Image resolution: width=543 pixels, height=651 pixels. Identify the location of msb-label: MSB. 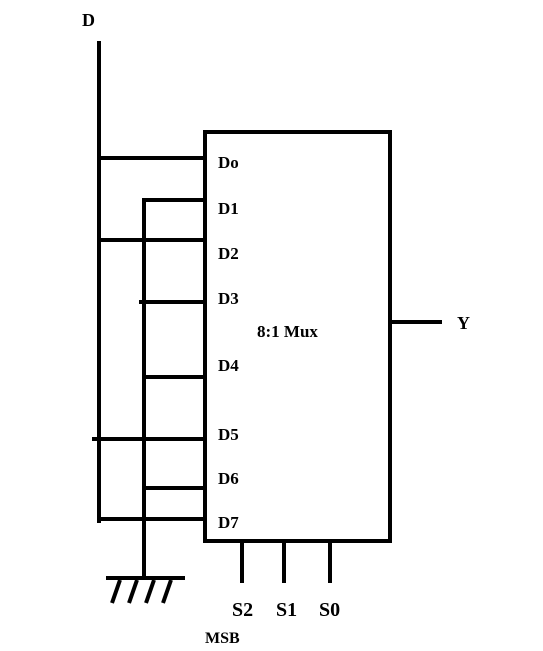
(222, 638).